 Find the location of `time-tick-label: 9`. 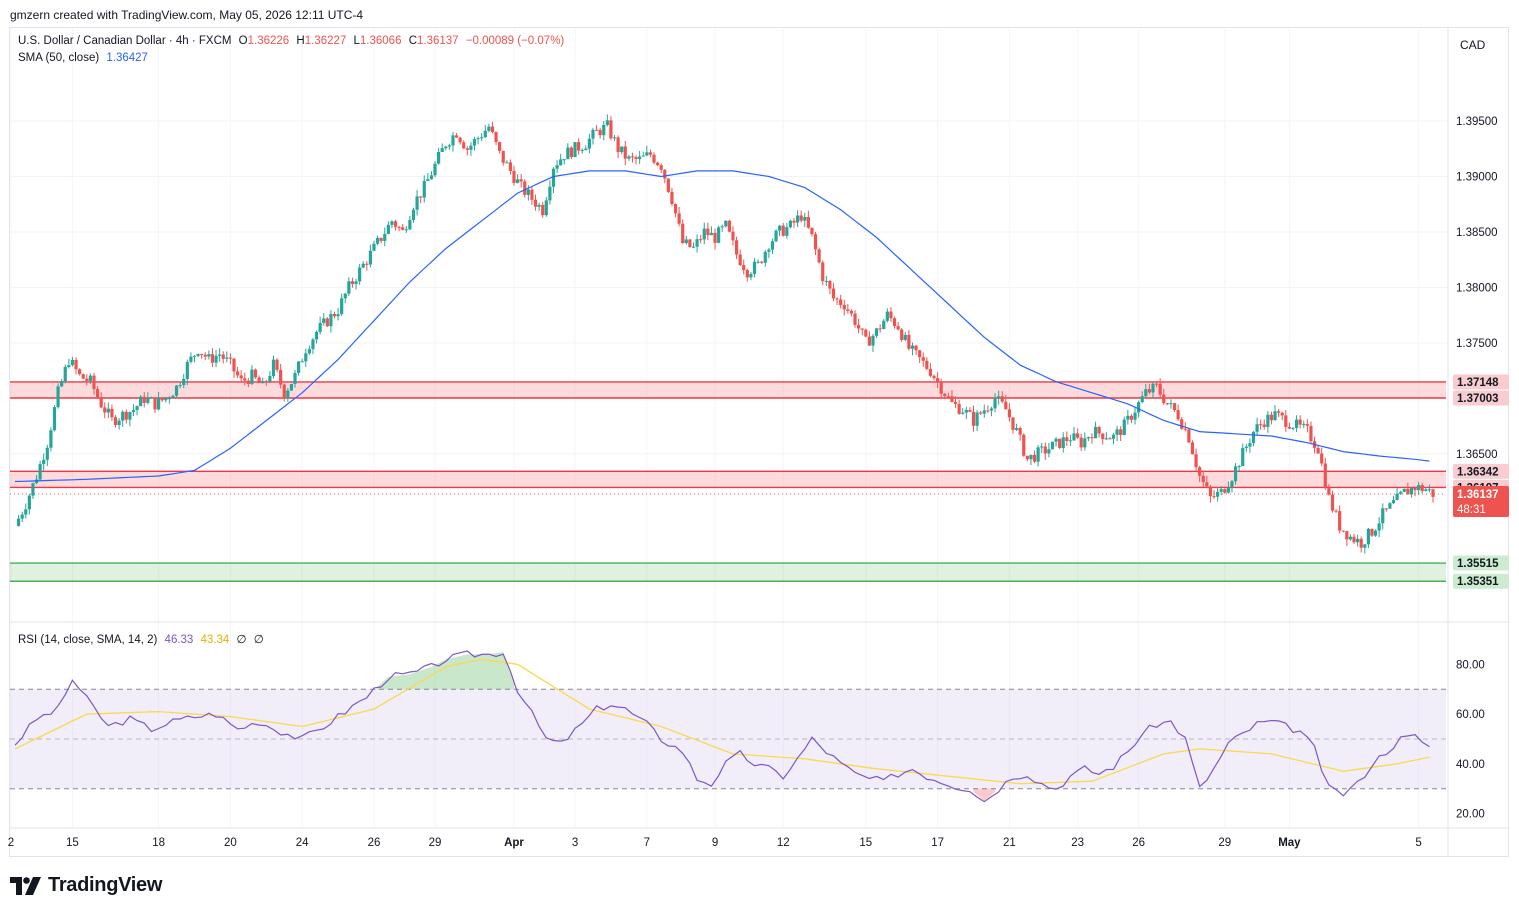

time-tick-label: 9 is located at coordinates (715, 843).